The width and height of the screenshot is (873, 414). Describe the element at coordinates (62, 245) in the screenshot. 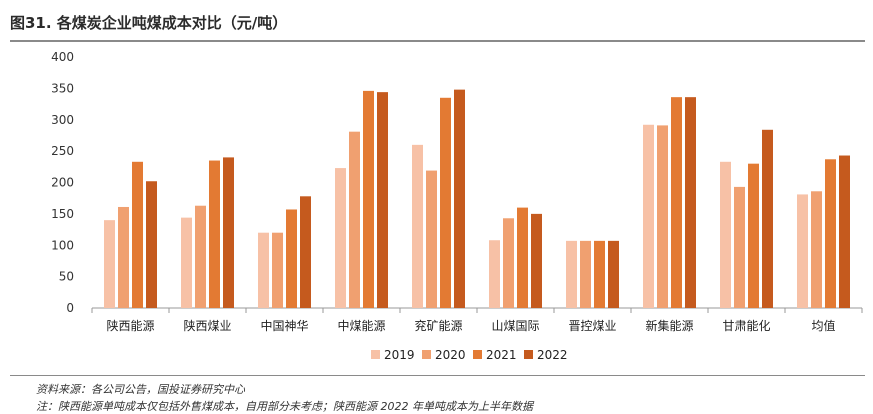

I see `y-tick-label: 100` at that location.